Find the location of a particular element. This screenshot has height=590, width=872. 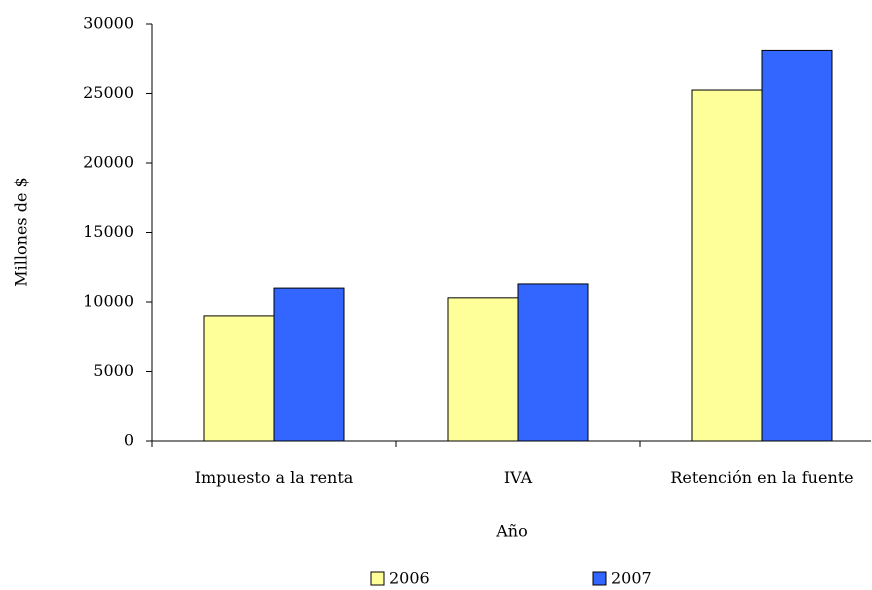

x-tick-label: IVA is located at coordinates (518, 477).